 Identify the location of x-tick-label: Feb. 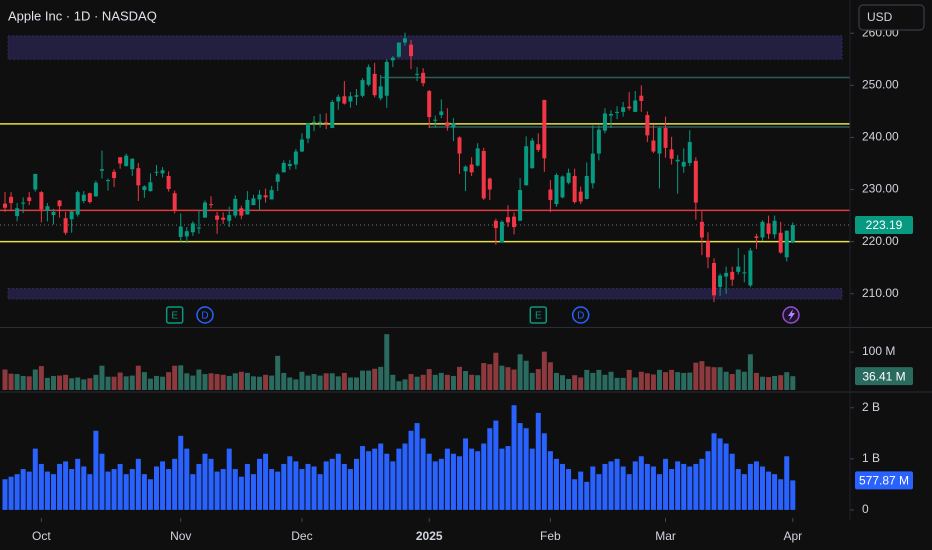
(550, 536).